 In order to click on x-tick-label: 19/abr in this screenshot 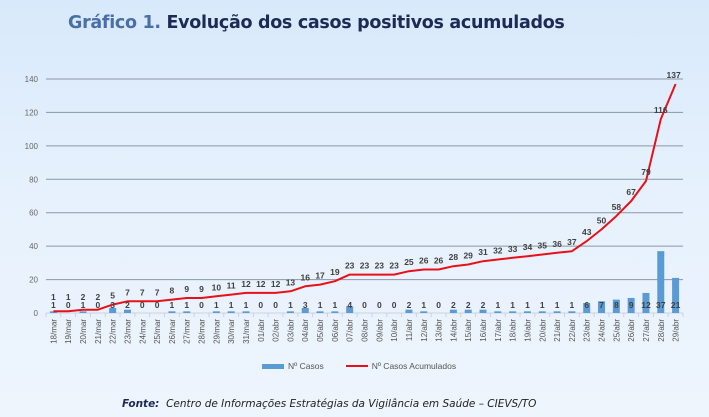, I will do `click(527, 330)`.